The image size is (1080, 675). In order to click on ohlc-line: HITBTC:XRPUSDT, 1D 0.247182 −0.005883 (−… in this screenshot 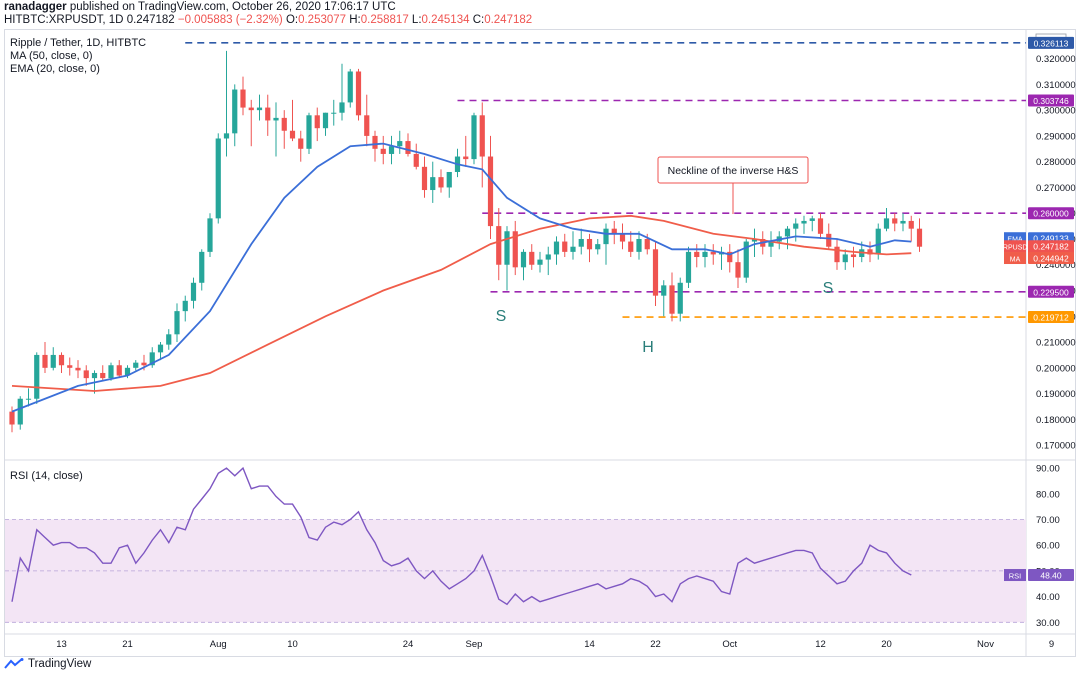, I will do `click(268, 20)`.